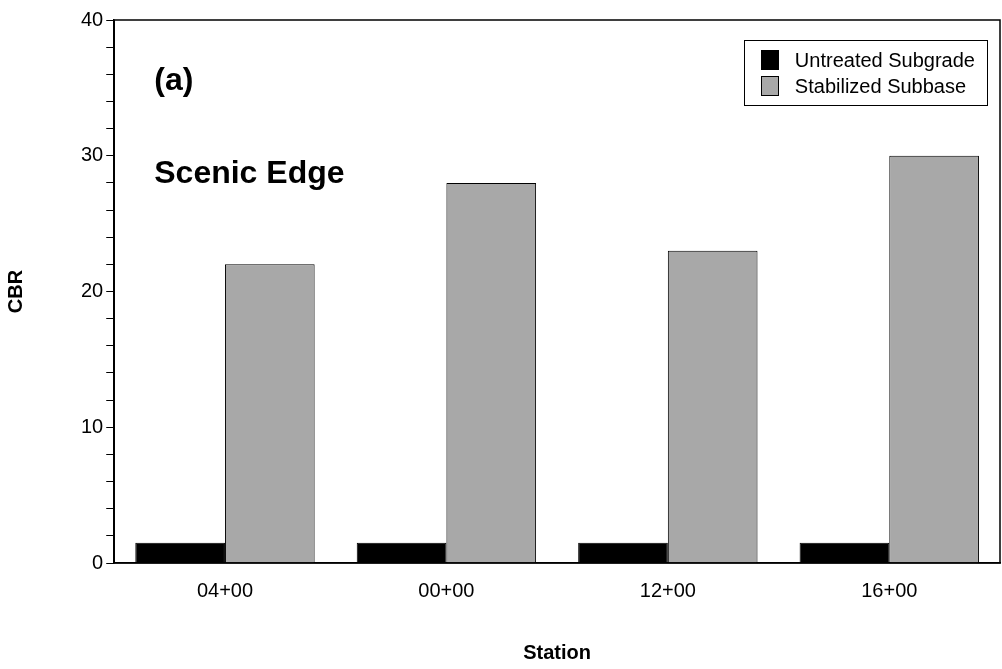 Image resolution: width=1002 pixels, height=669 pixels. What do you see at coordinates (446, 589) in the screenshot?
I see `x-tick-label: 00+00` at bounding box center [446, 589].